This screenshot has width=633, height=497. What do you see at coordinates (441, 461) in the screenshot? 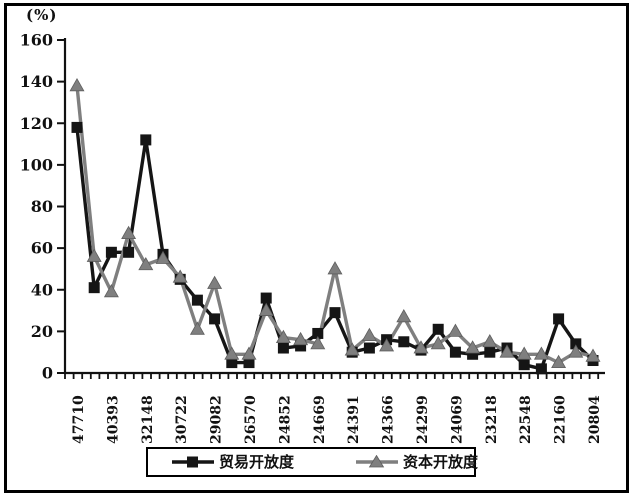
I see `legend-label-capital: 资本开放度` at bounding box center [441, 461].